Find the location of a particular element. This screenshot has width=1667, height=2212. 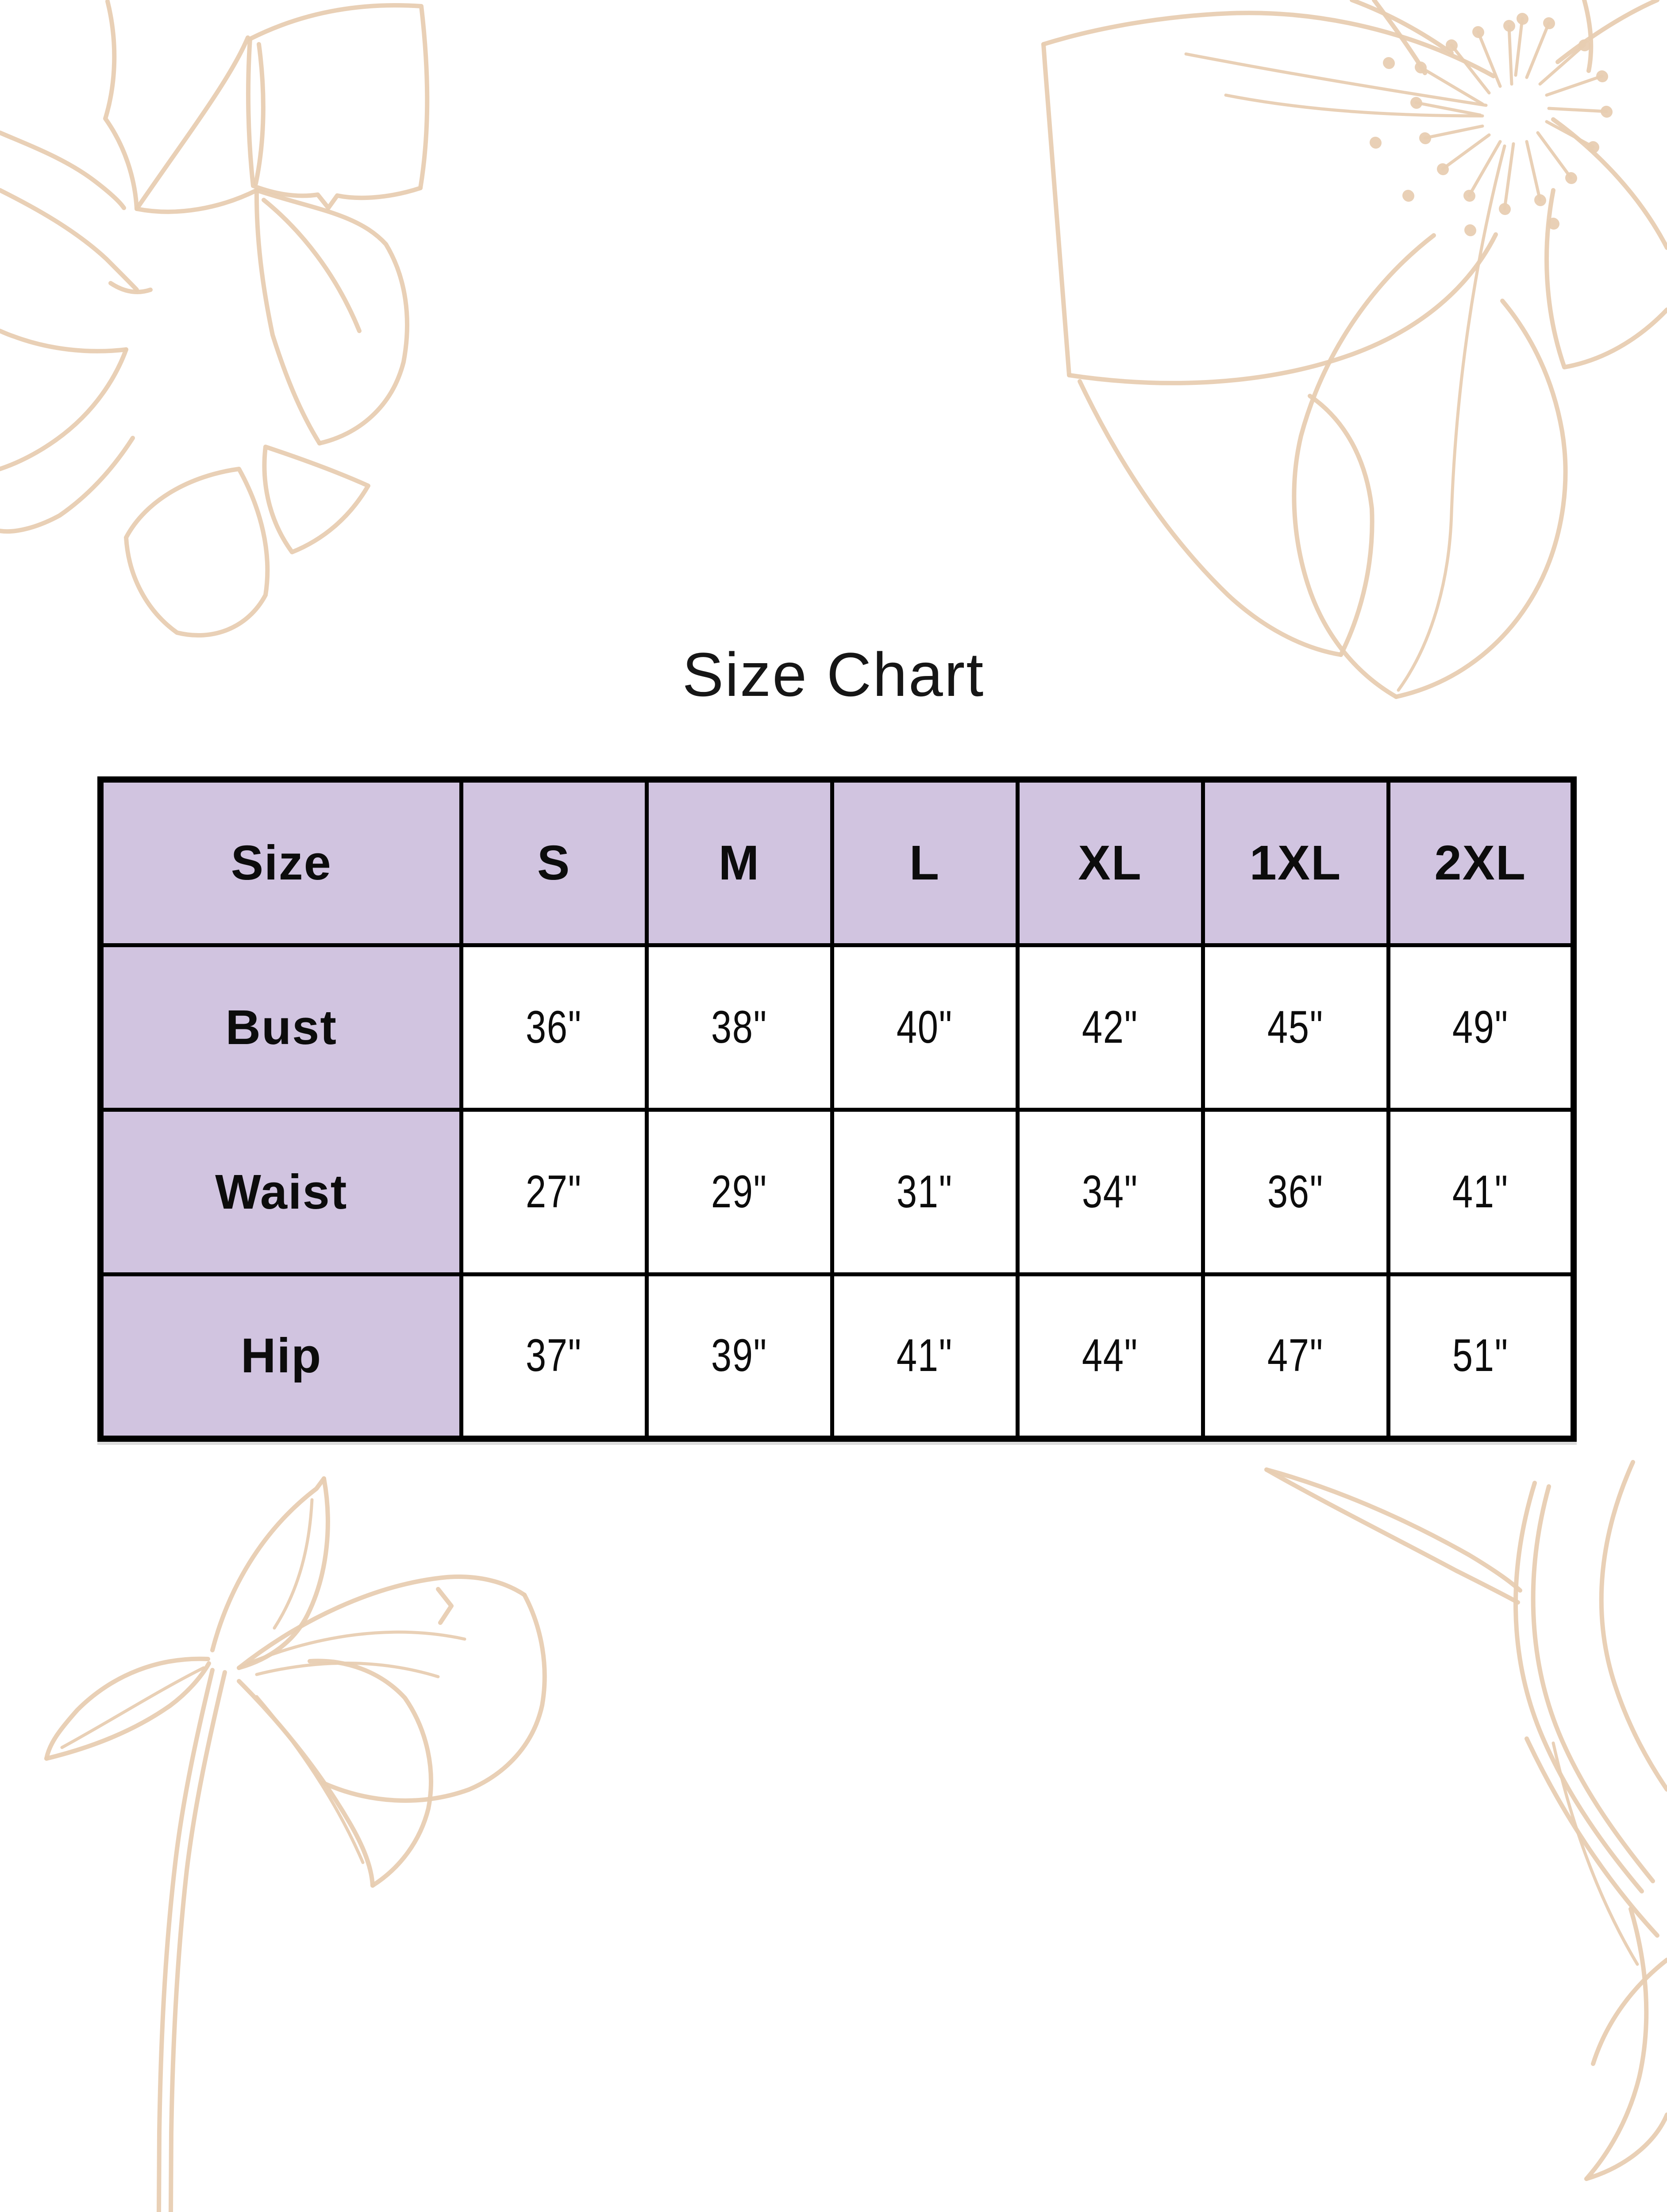

flower-bottom-left-illustration is located at coordinates (296, 1844).